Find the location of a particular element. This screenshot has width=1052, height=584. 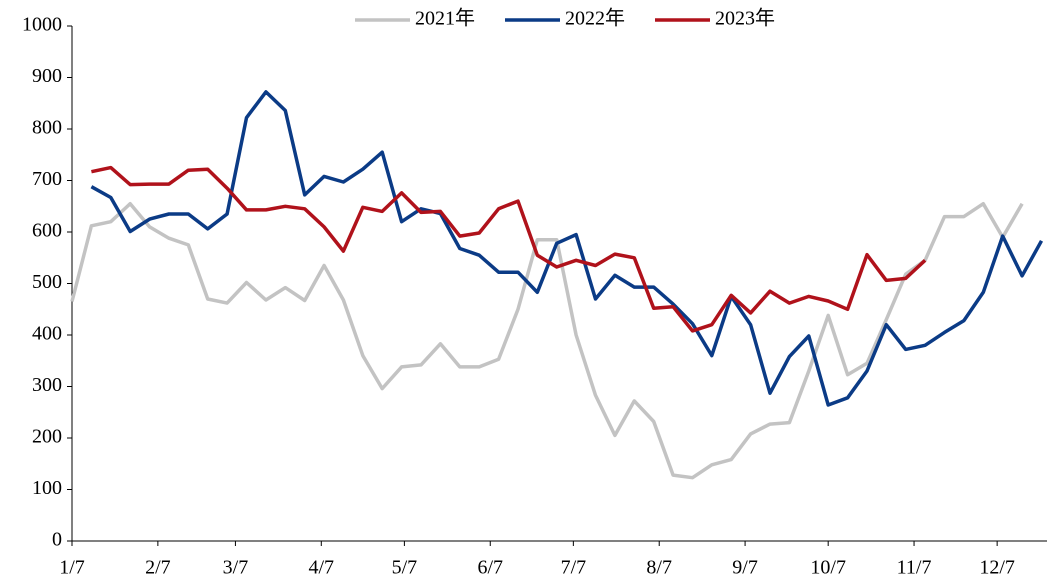

x-tick-label: 12/7 is located at coordinates (997, 568).